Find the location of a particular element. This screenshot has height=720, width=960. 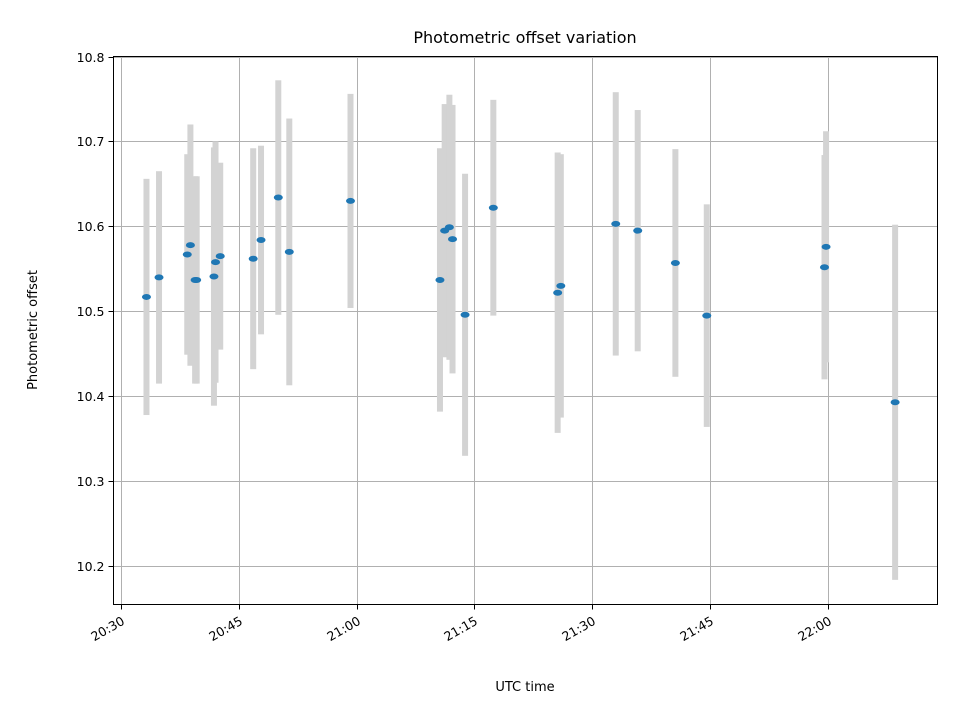

y-tick-label: 10.6 is located at coordinates (91, 226).